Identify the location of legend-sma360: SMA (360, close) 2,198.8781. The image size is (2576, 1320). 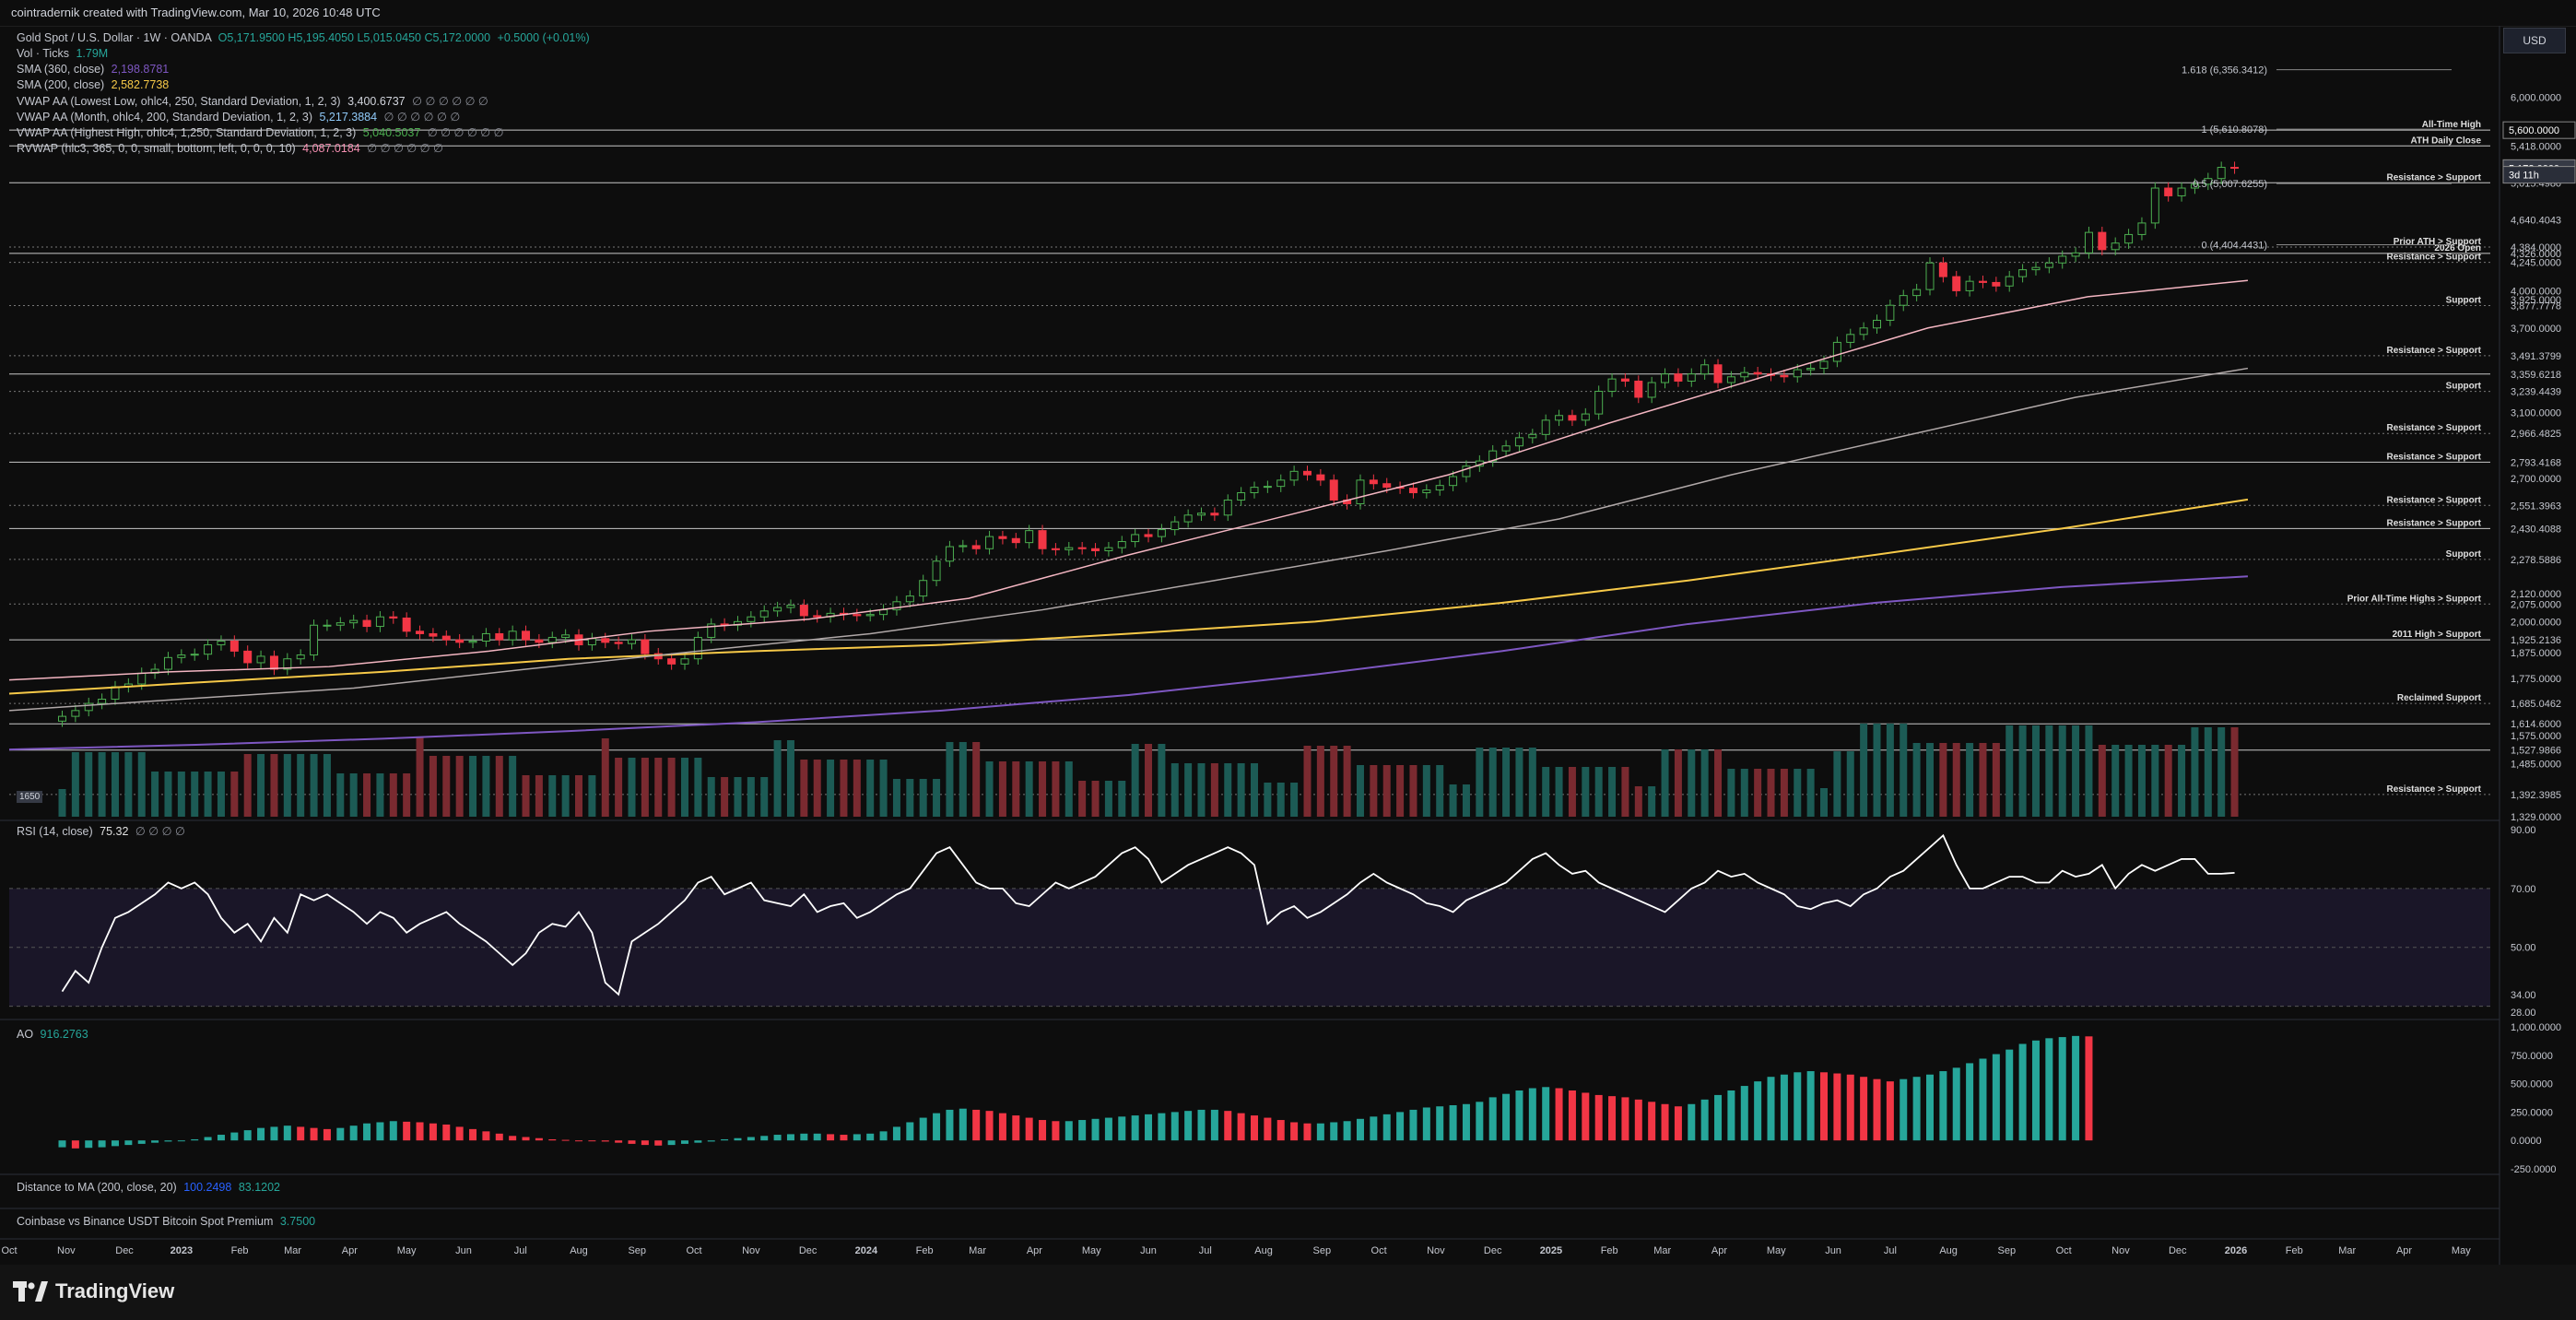
(93, 69).